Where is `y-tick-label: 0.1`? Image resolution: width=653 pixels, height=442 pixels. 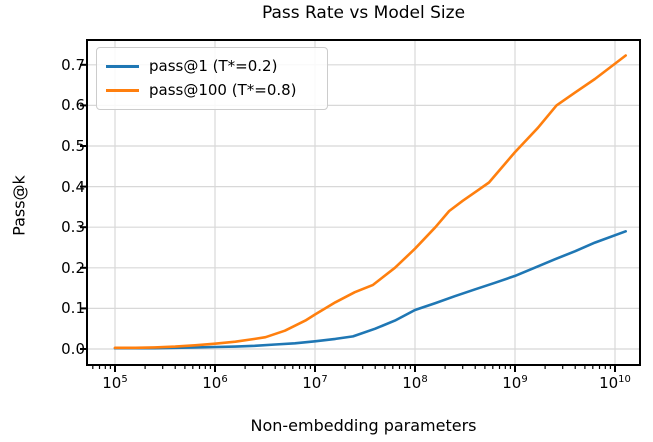 y-tick-label: 0.1 is located at coordinates (73, 308).